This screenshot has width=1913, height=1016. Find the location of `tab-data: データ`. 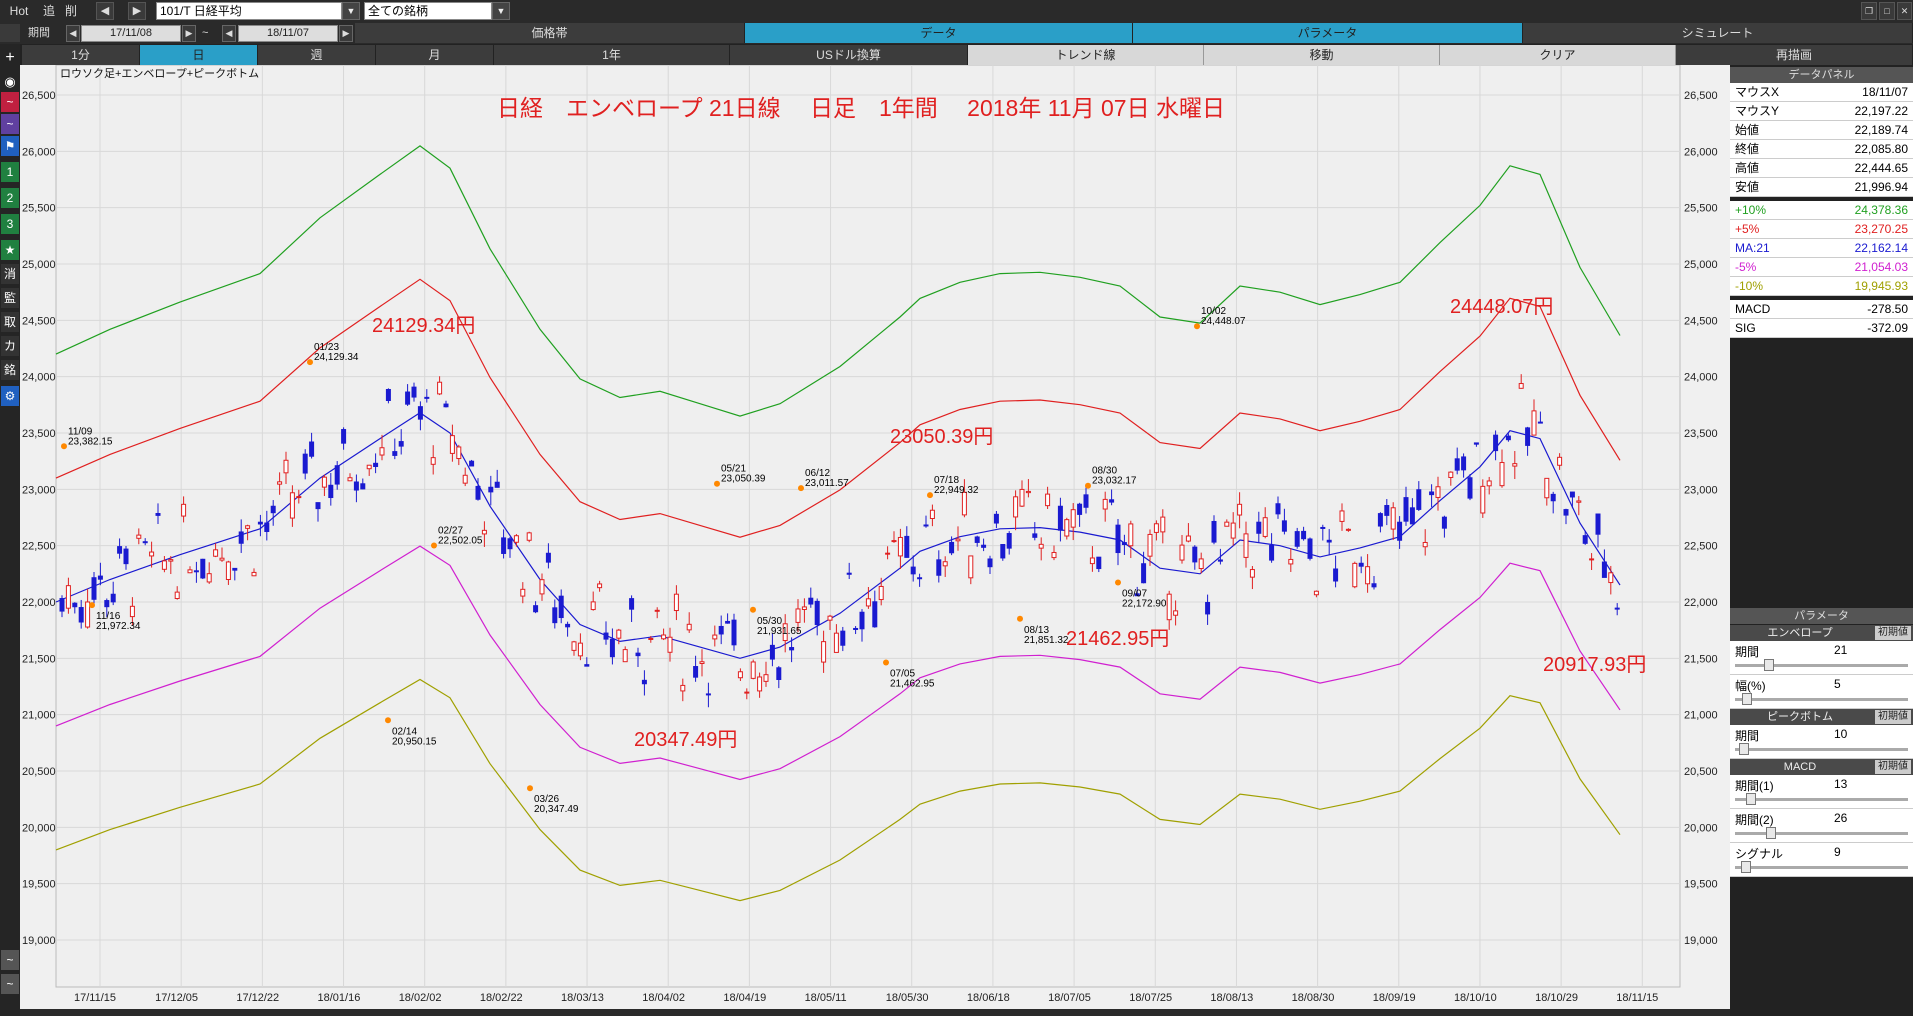

tab-data: データ is located at coordinates (939, 33).